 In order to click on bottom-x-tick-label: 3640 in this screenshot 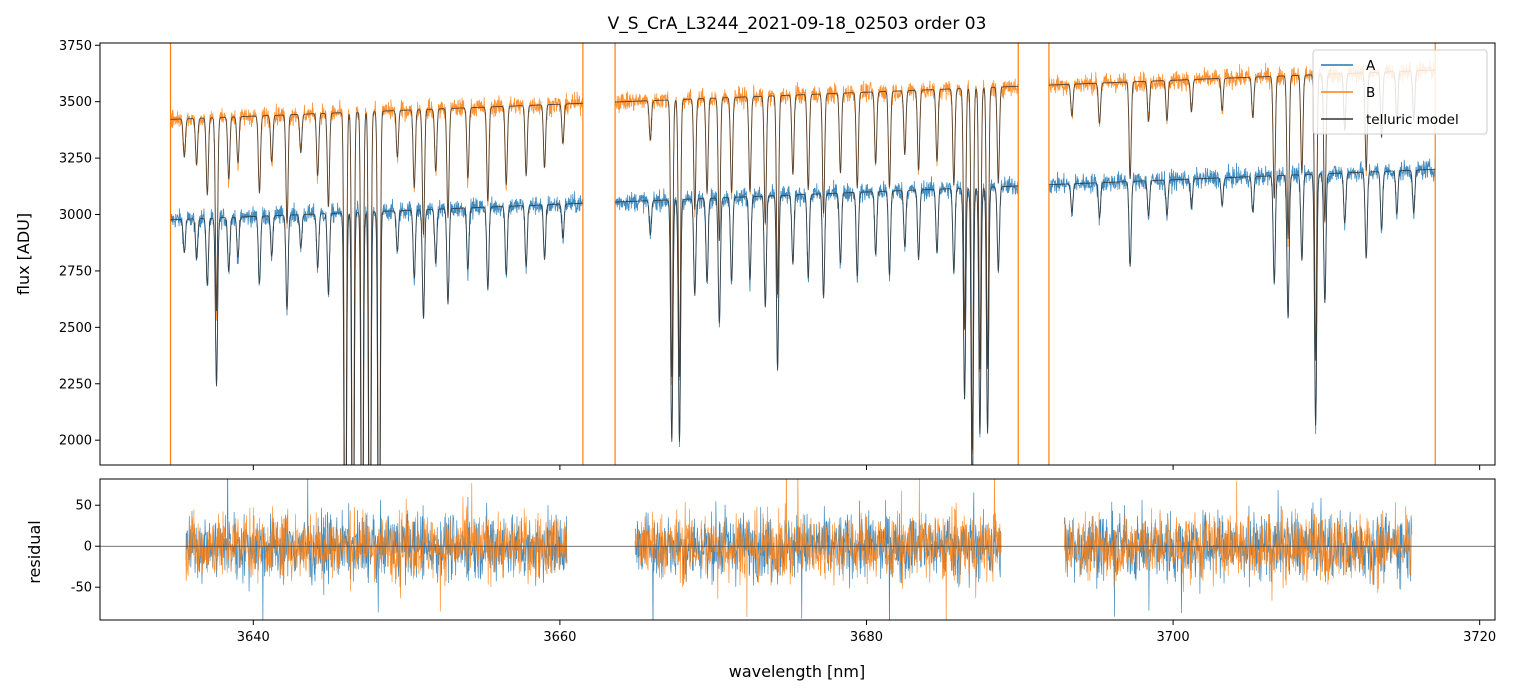, I will do `click(253, 637)`.